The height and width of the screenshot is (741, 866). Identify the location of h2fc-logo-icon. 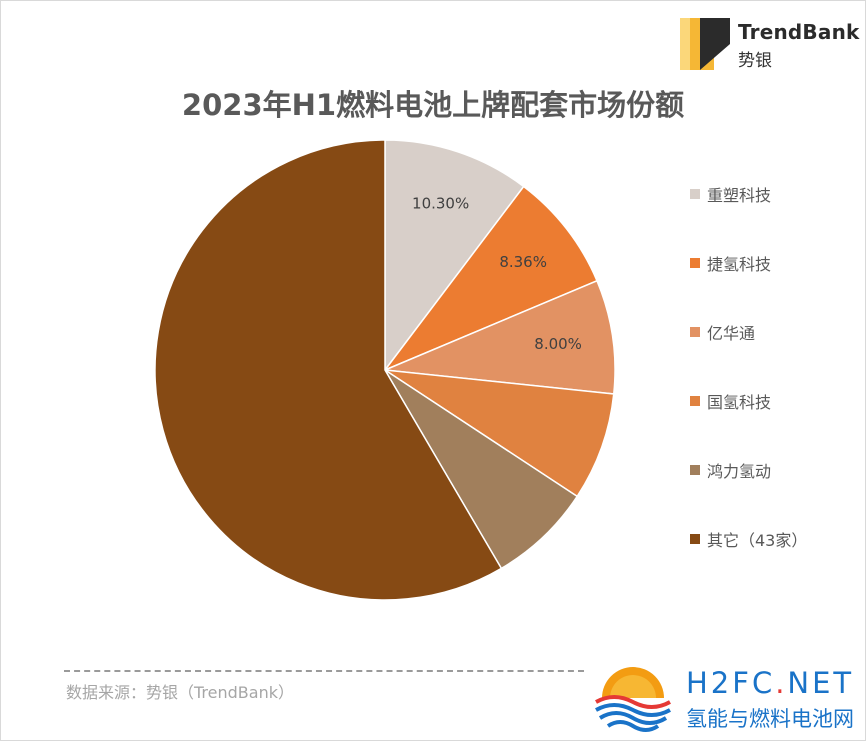
(633, 699).